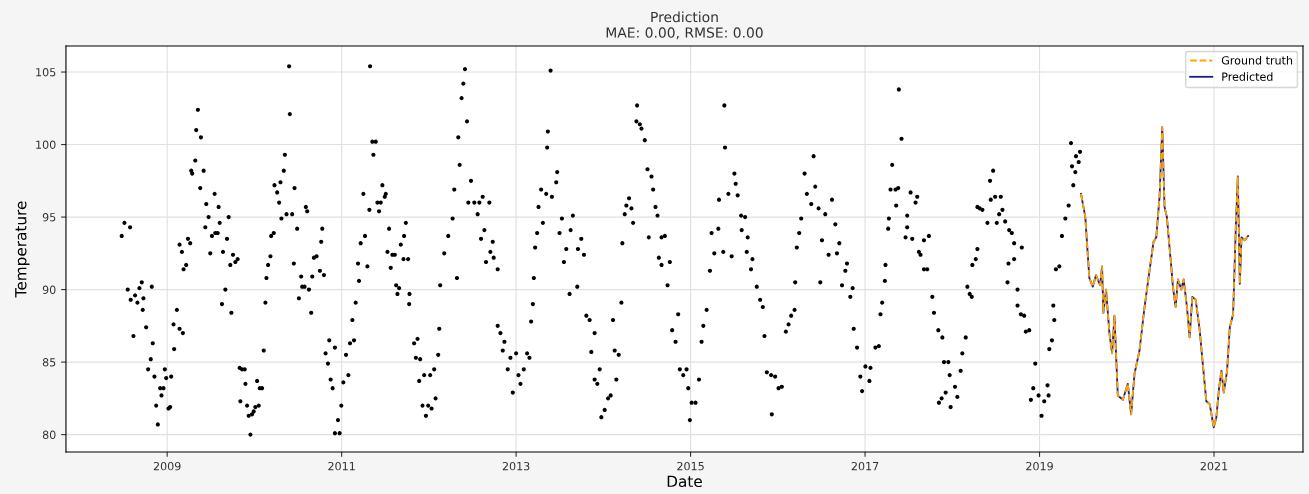  Describe the element at coordinates (516, 466) in the screenshot. I see `x-tick-label: 2013` at that location.